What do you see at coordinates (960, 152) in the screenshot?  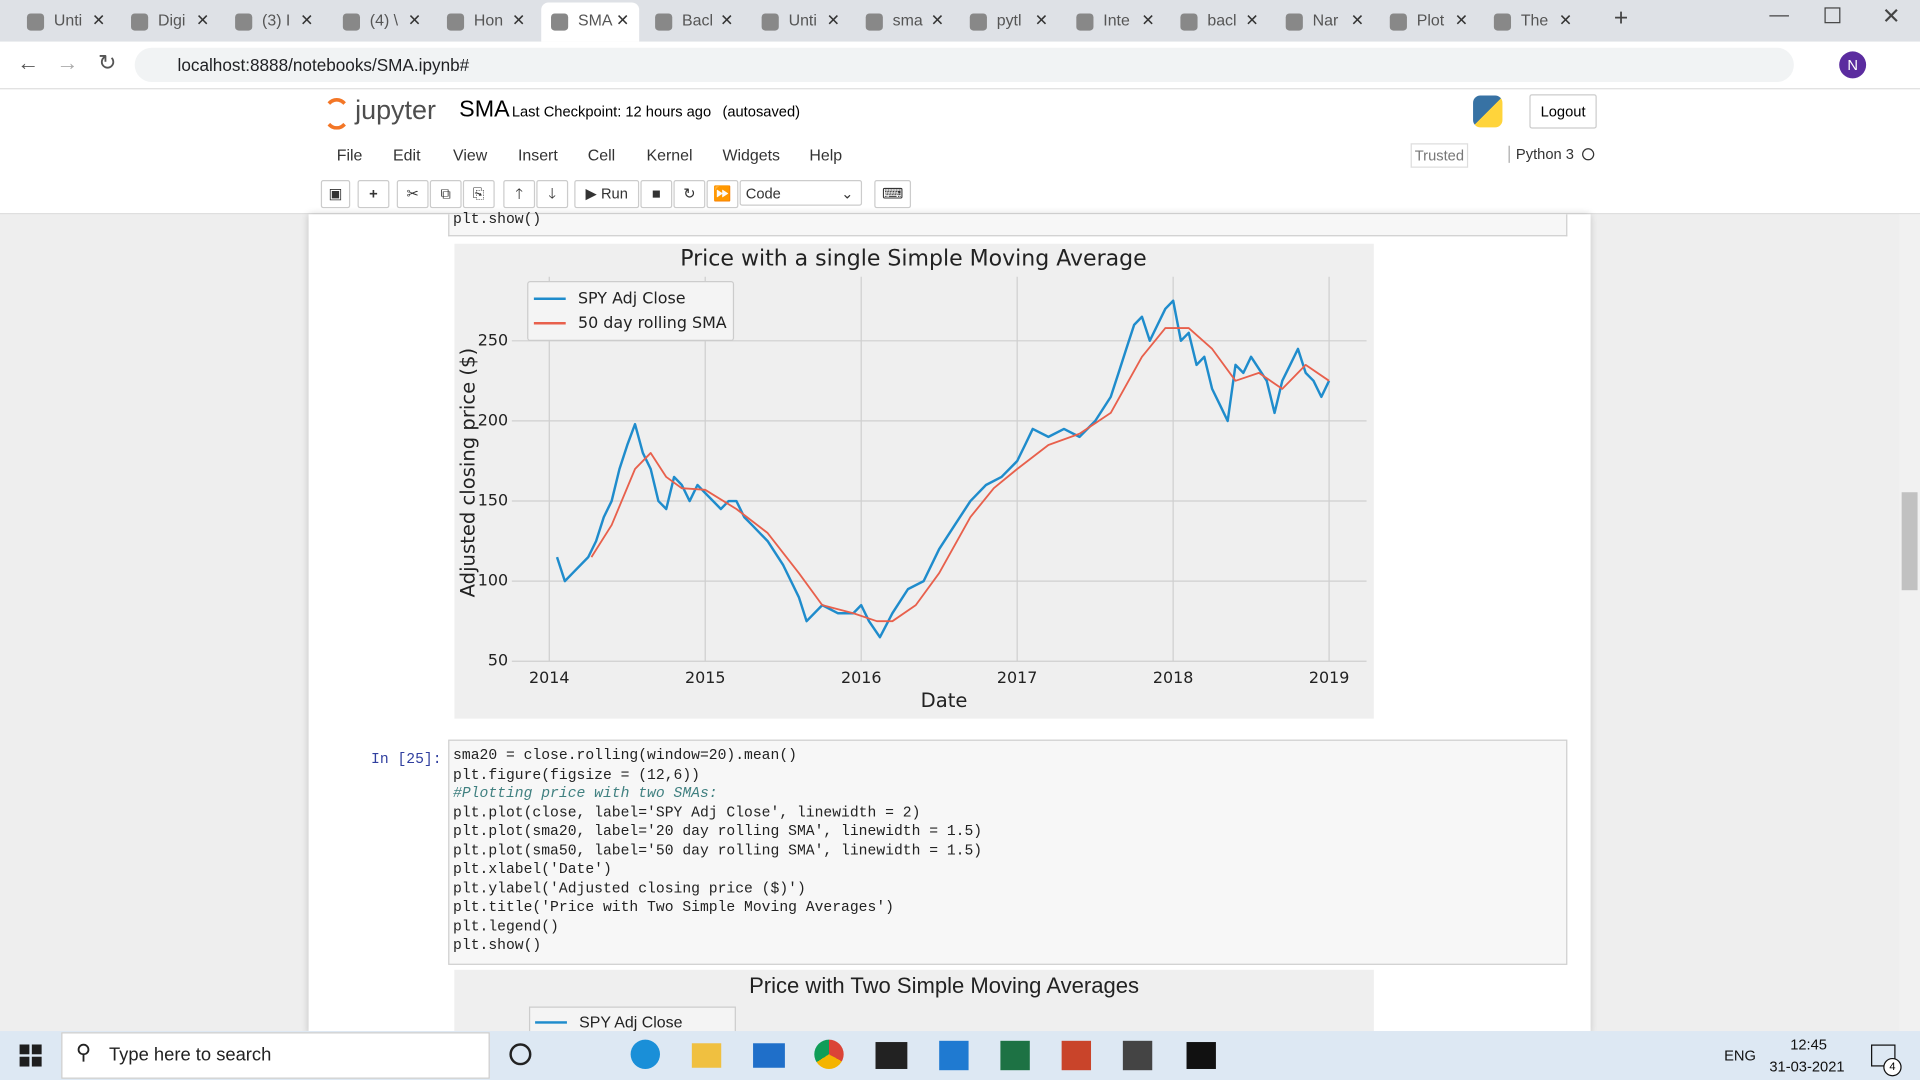 I see `jupyter-header` at bounding box center [960, 152].